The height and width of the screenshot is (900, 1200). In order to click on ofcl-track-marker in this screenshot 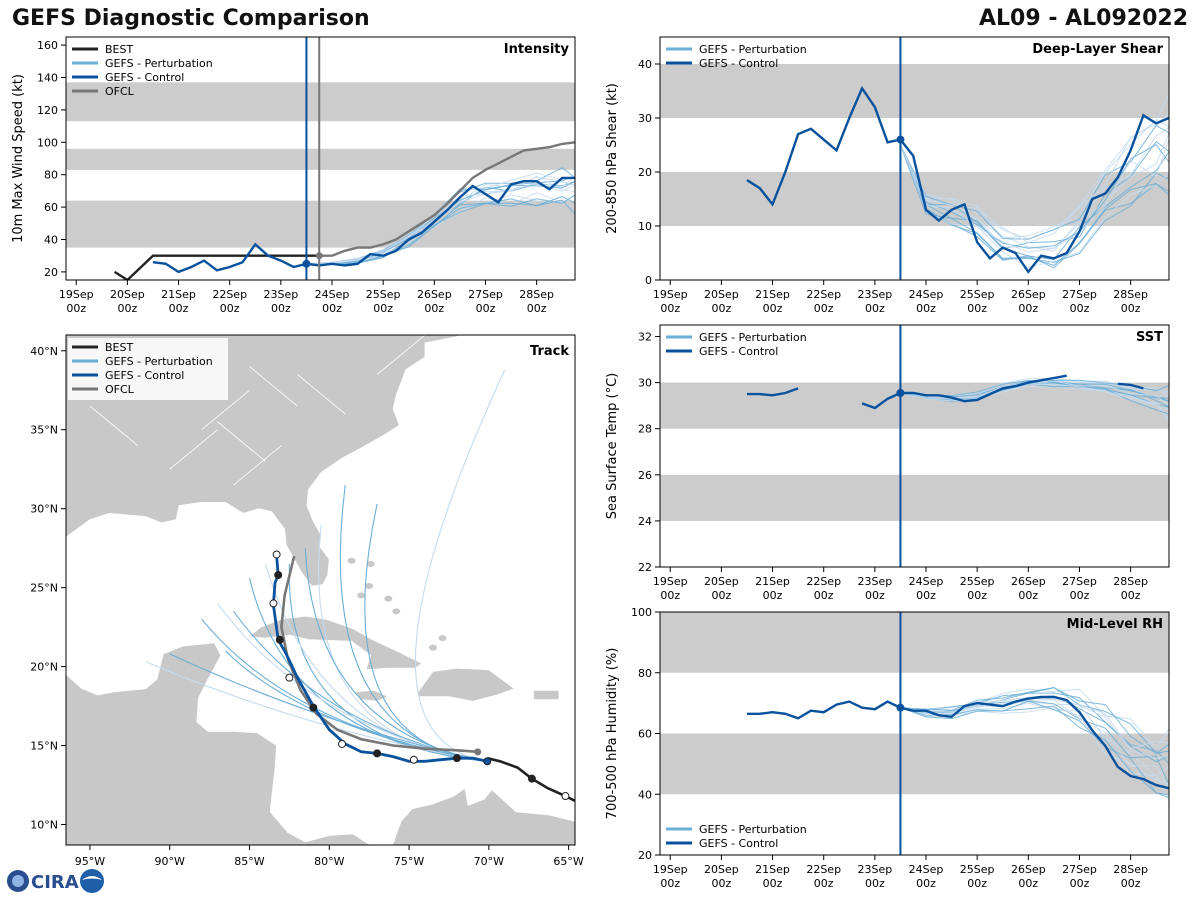, I will do `click(478, 752)`.